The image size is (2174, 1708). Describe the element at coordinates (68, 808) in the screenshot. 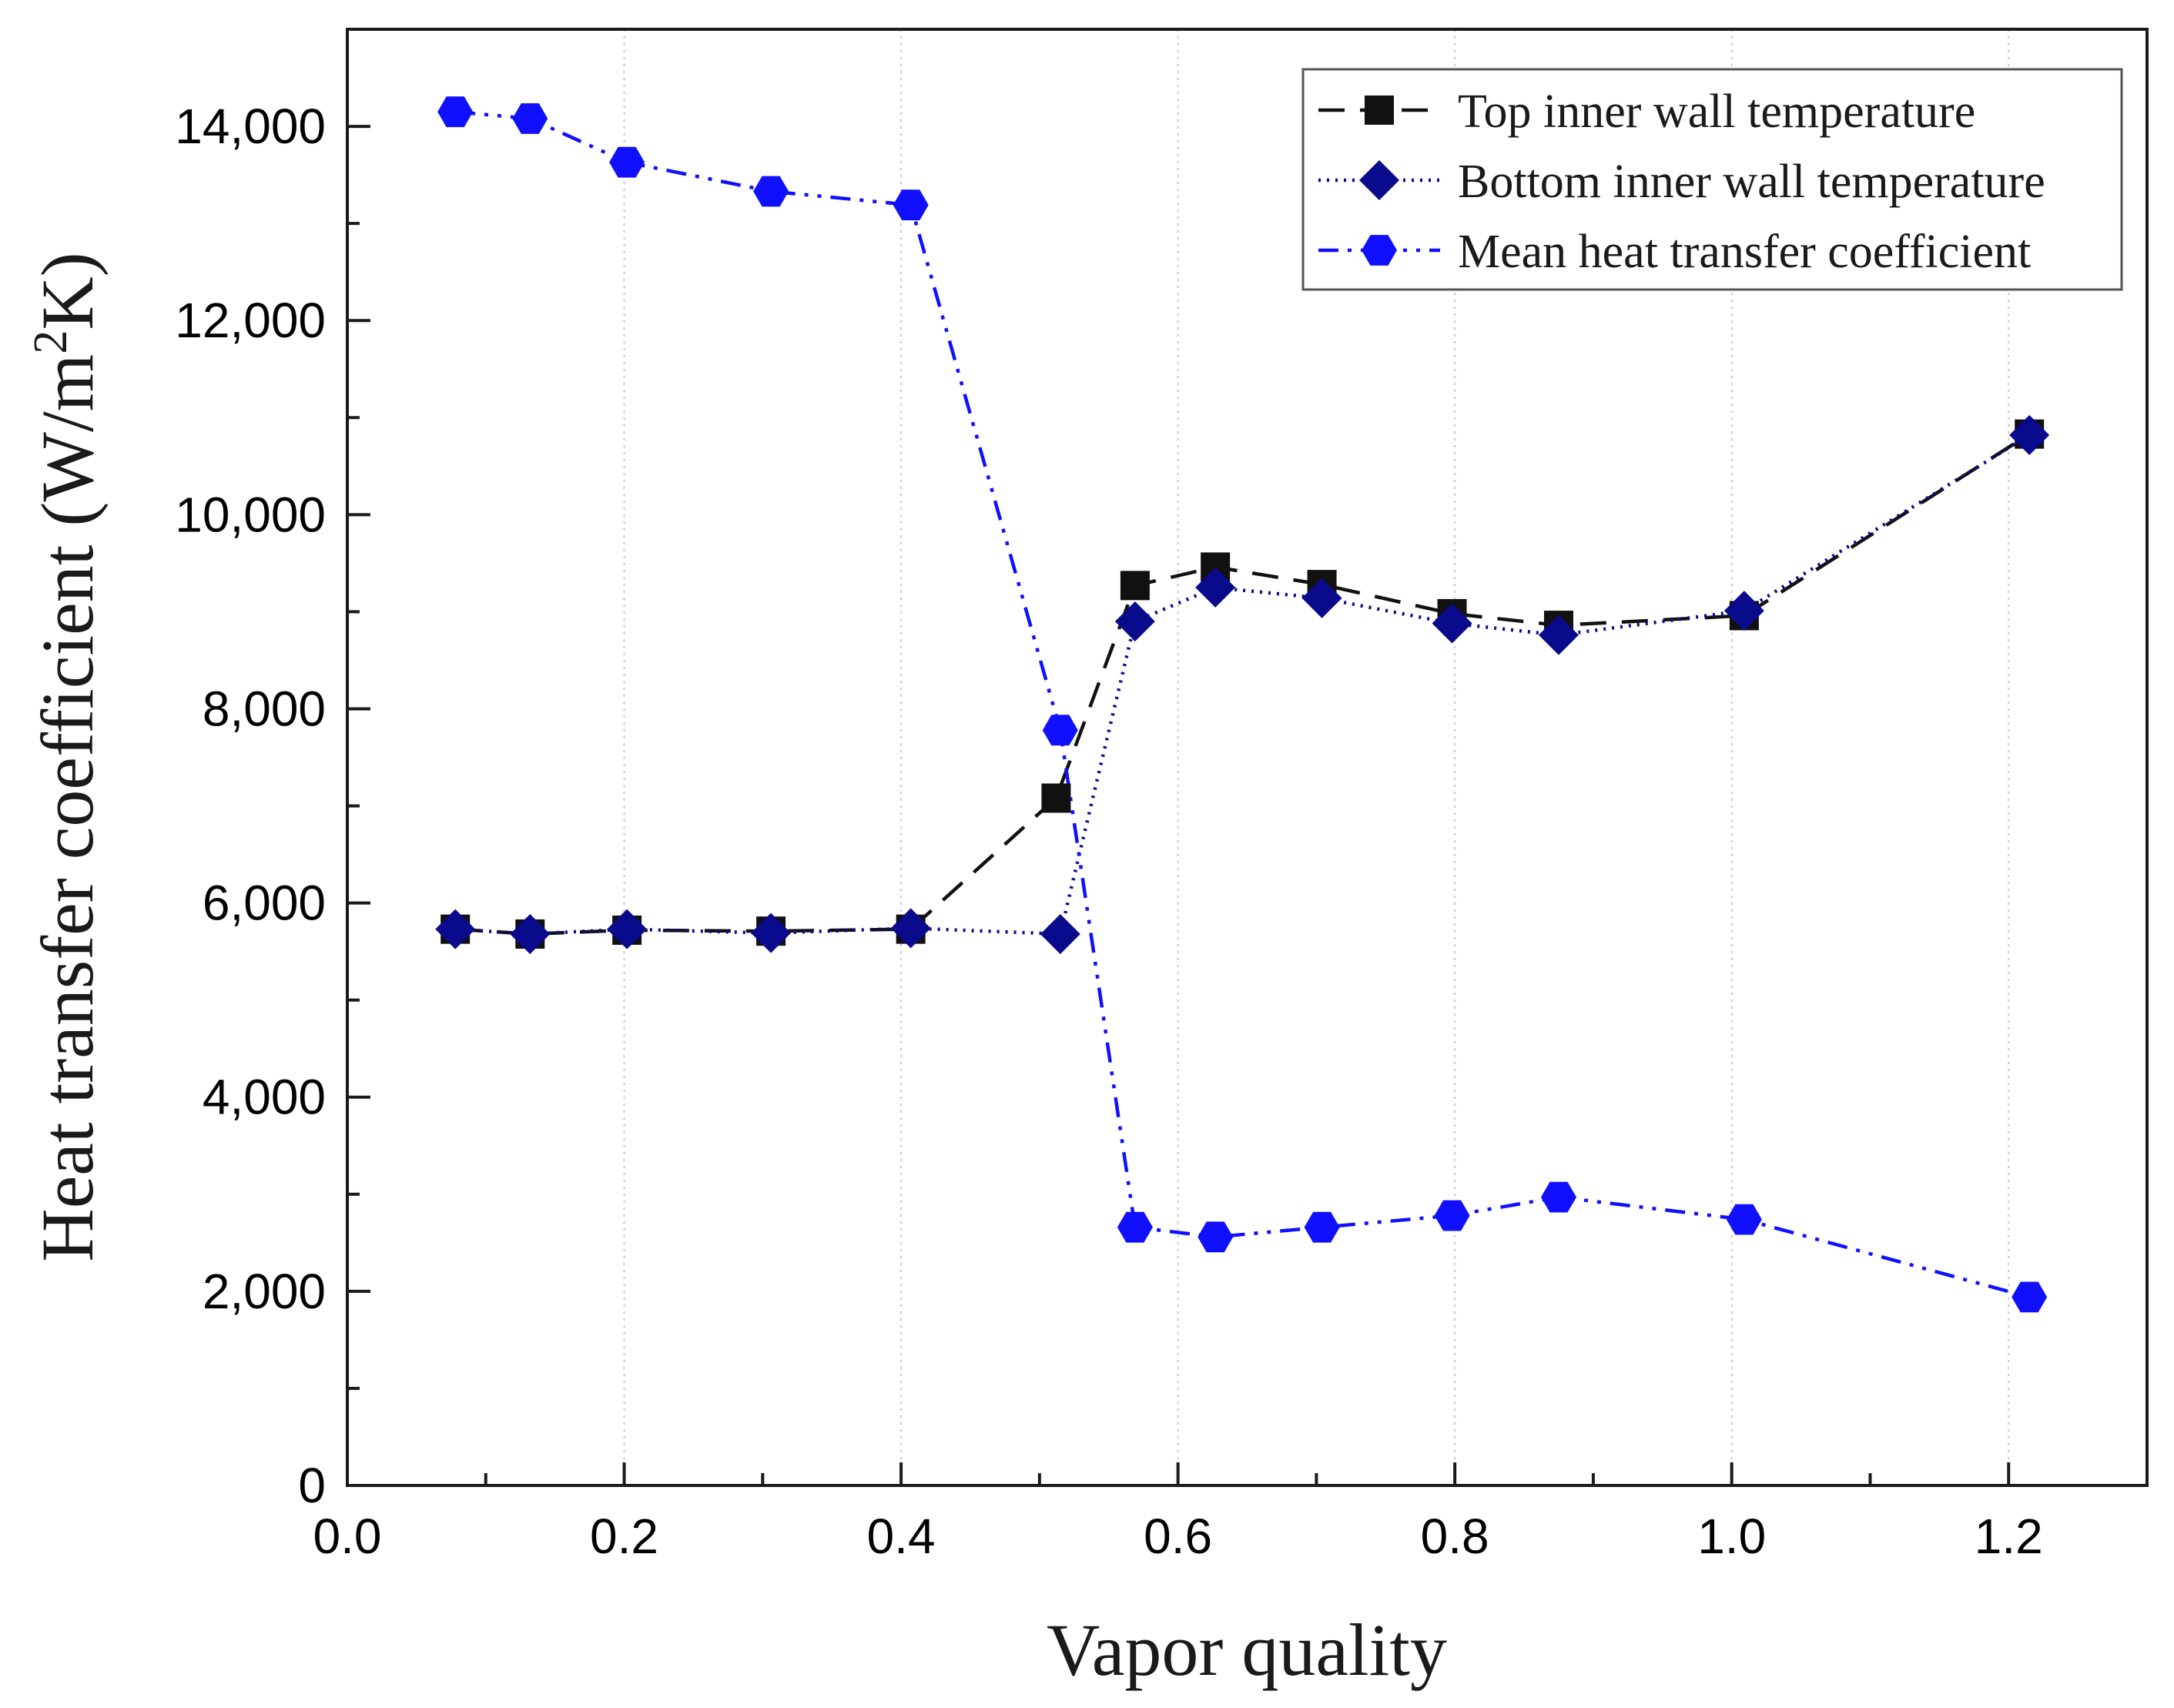

I see `y-axis-title-main: Heat transfer coefficient (W/m` at that location.